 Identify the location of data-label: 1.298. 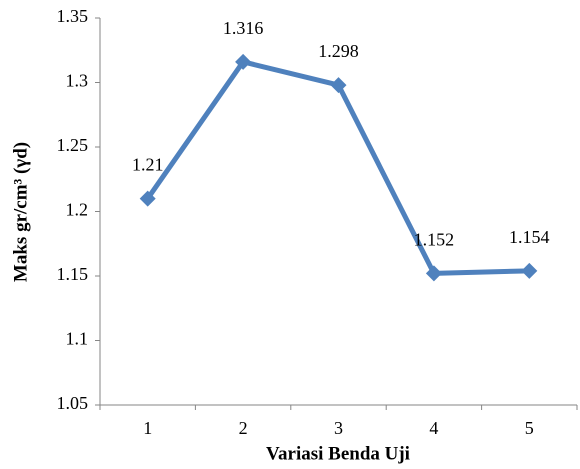
(338, 51).